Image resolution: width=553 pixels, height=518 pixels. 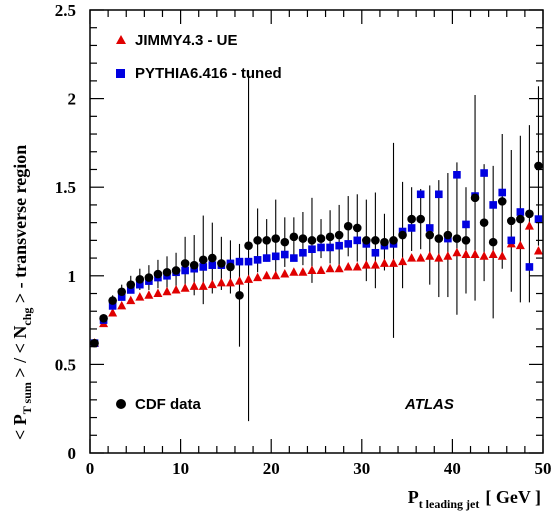 I want to click on legend-label-cdf: CDF data, so click(x=168, y=404).